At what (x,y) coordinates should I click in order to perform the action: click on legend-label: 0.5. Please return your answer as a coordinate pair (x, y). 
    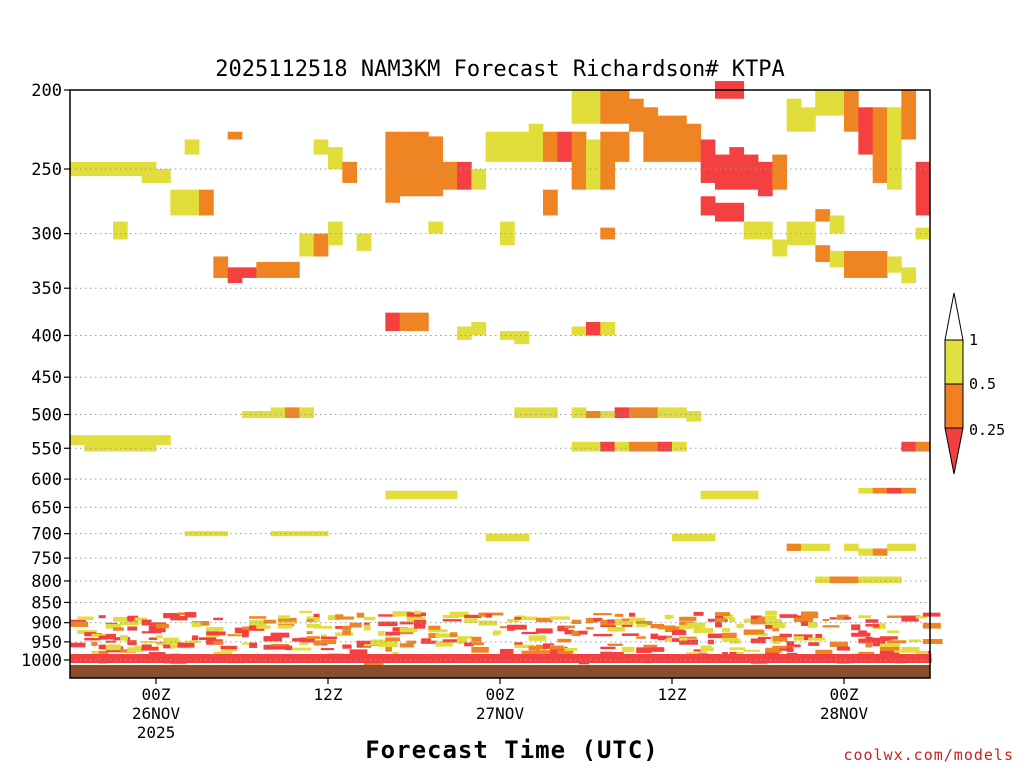
    Looking at the image, I should click on (982, 384).